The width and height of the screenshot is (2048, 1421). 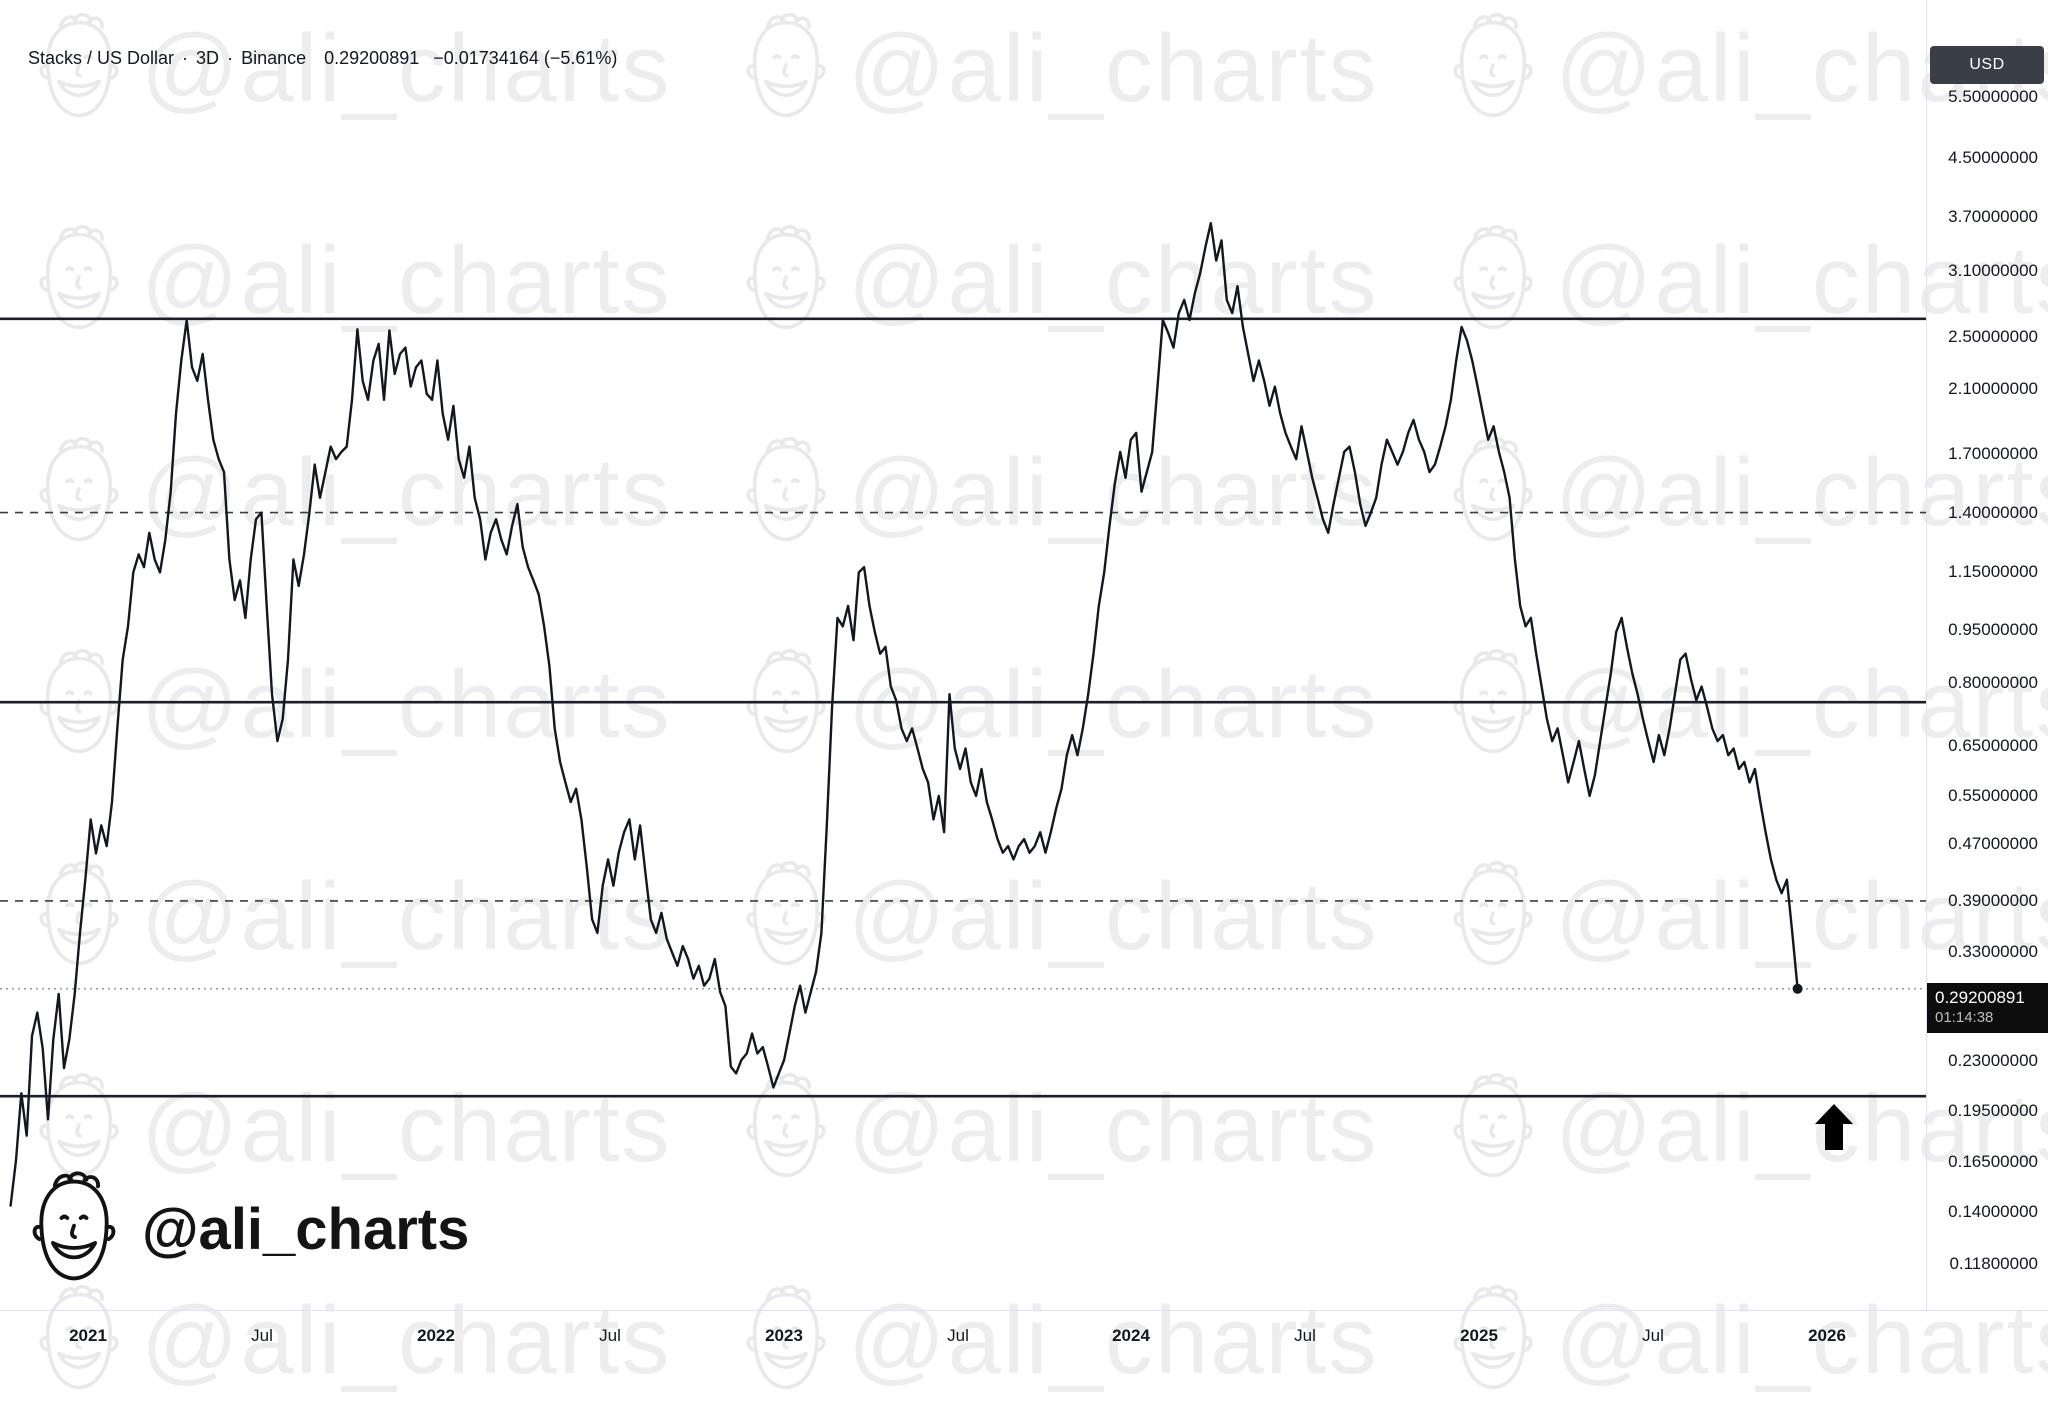 What do you see at coordinates (1024, 1310) in the screenshot?
I see `time-axis-separator` at bounding box center [1024, 1310].